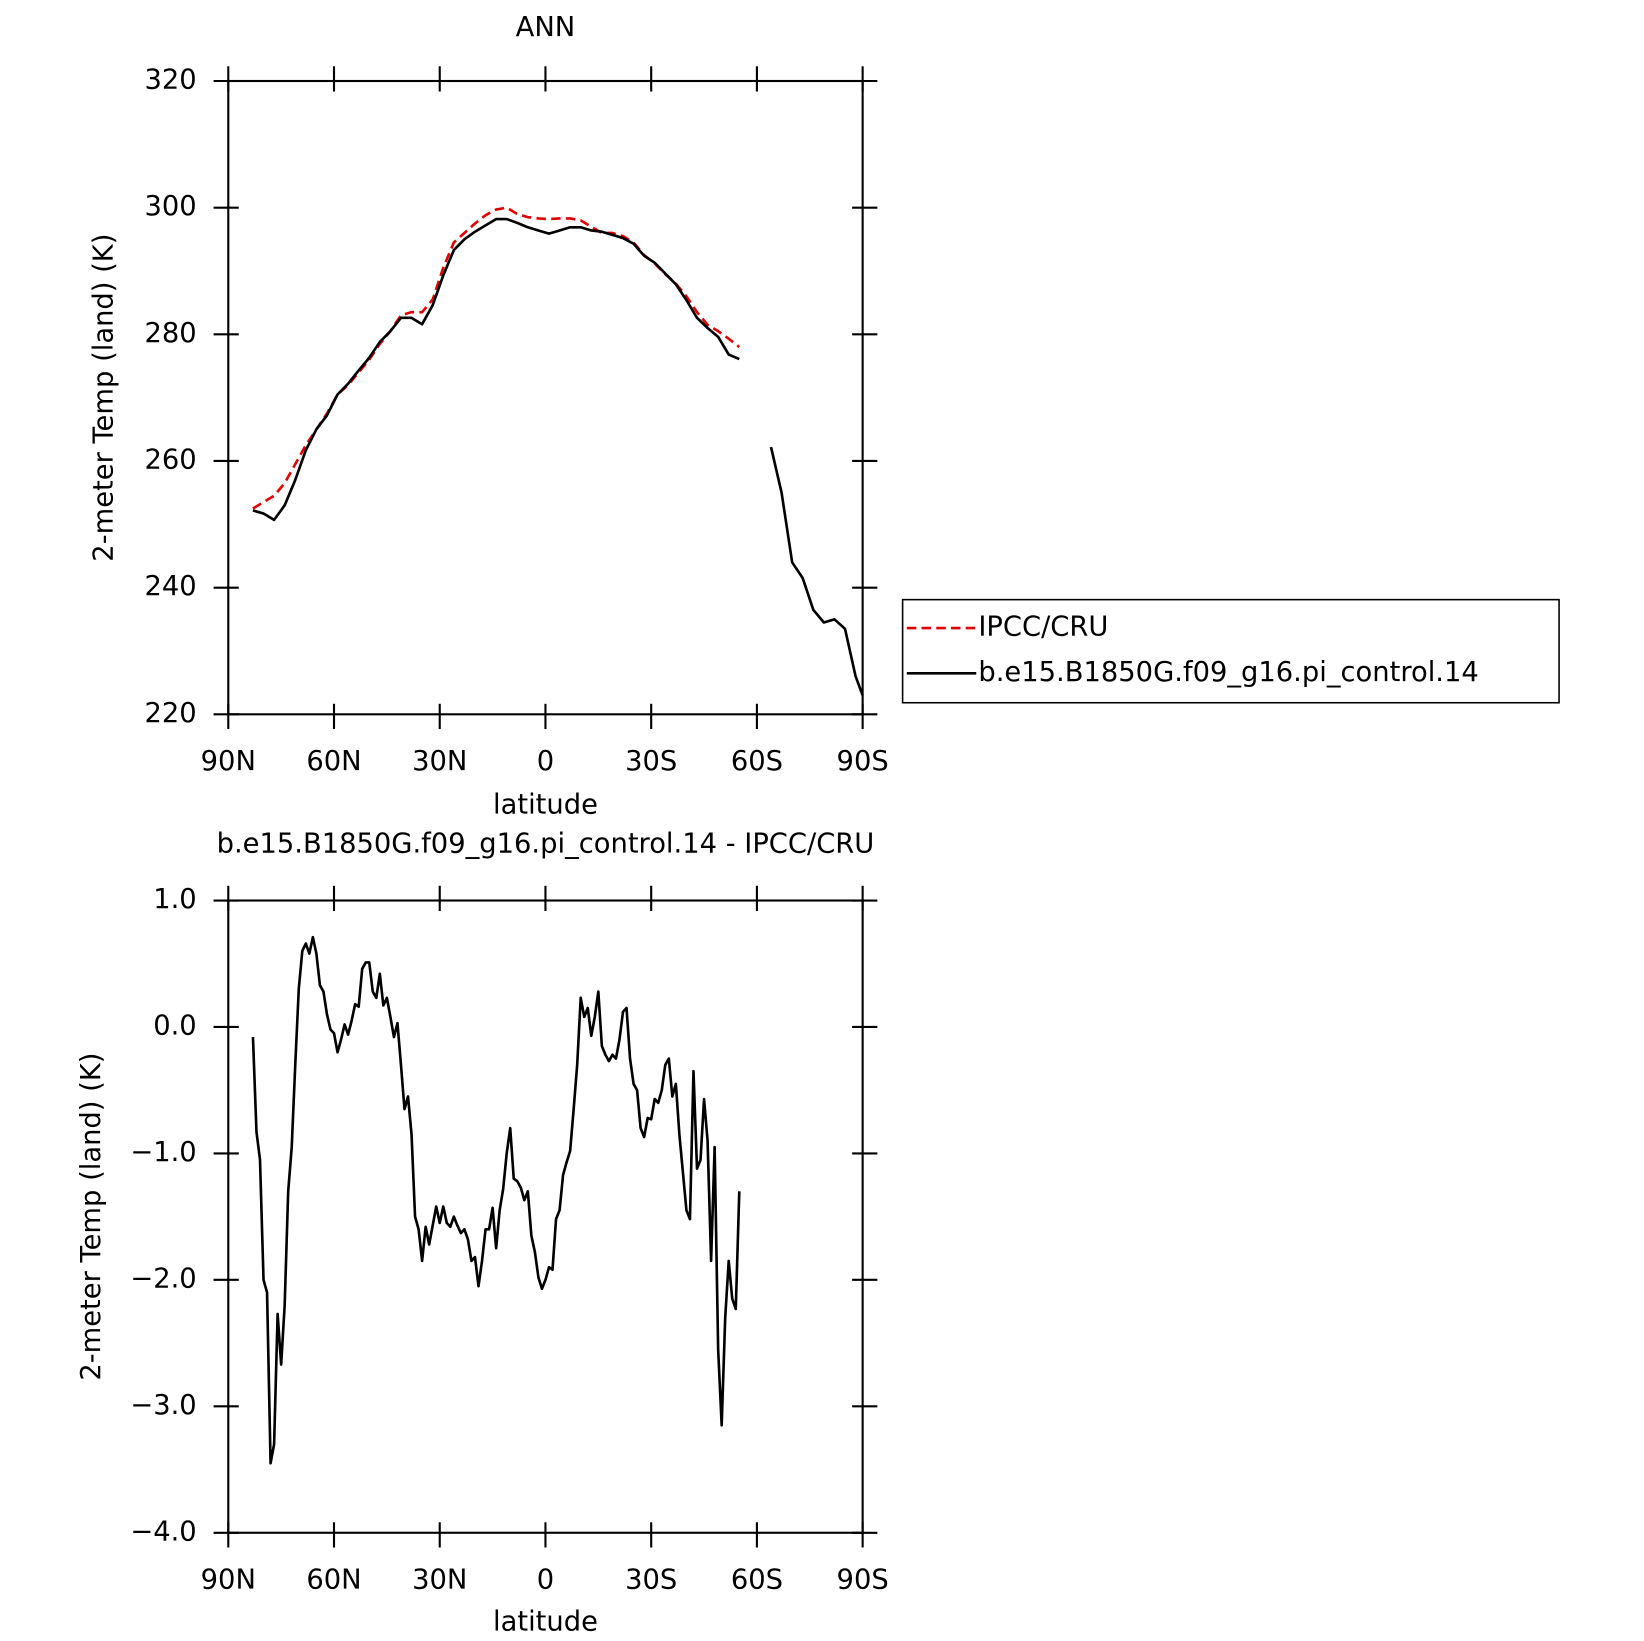 This screenshot has width=1644, height=1641. Describe the element at coordinates (171, 586) in the screenshot. I see `y-tick-label: 240` at that location.